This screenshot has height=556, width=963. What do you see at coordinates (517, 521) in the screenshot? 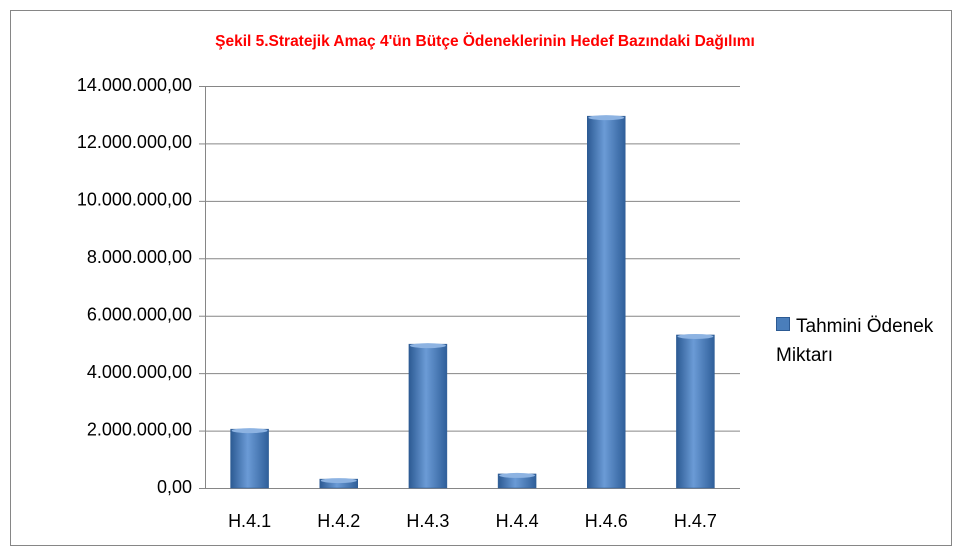
I see `x-tick-label: H.4.4` at bounding box center [517, 521].